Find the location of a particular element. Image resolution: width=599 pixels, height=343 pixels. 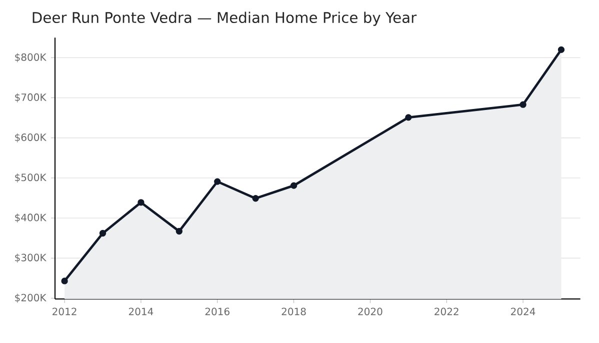

x-tick-label: 2018 is located at coordinates (294, 312).